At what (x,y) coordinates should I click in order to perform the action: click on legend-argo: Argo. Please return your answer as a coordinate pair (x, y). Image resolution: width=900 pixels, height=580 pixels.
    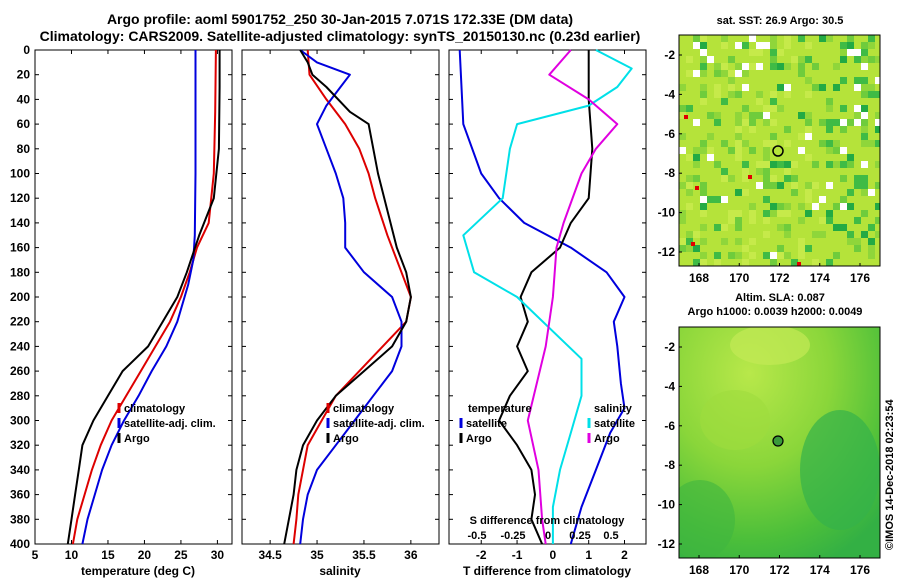
    Looking at the image, I should click on (346, 439).